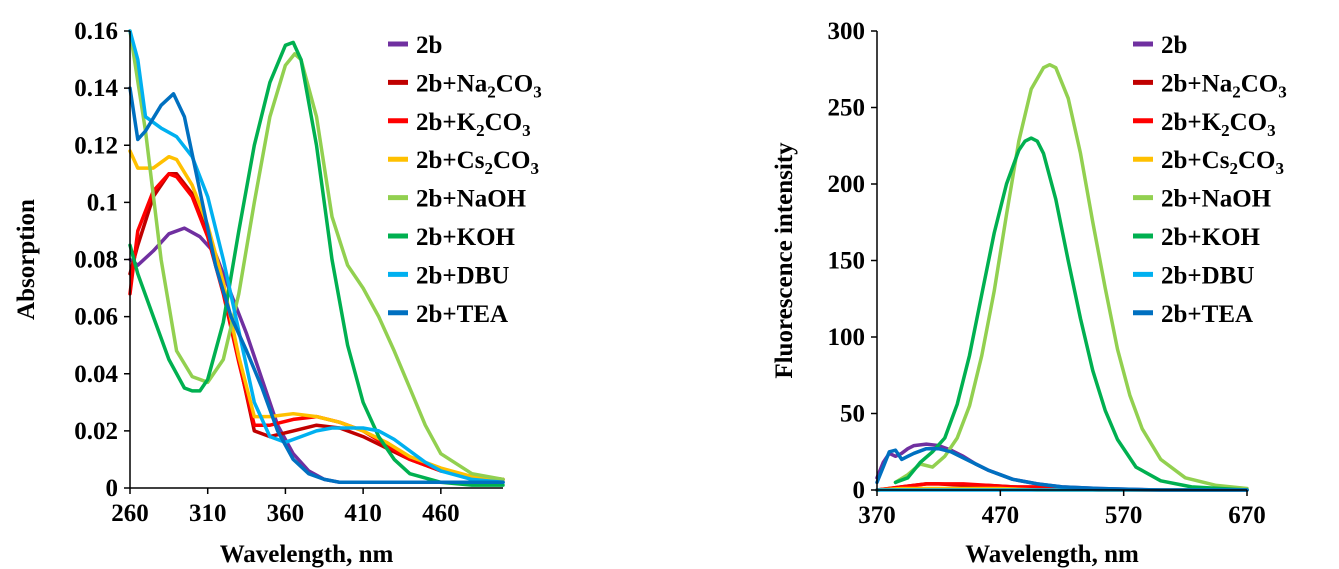 This screenshot has width=1339, height=569. I want to click on x-tick-label: 670, so click(1247, 515).